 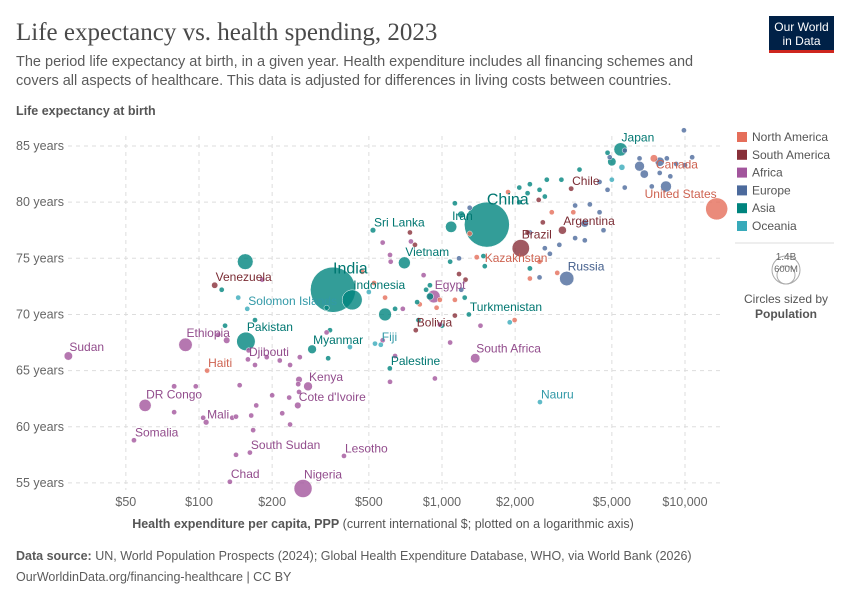 I want to click on point-south-sudan, so click(x=250, y=452).